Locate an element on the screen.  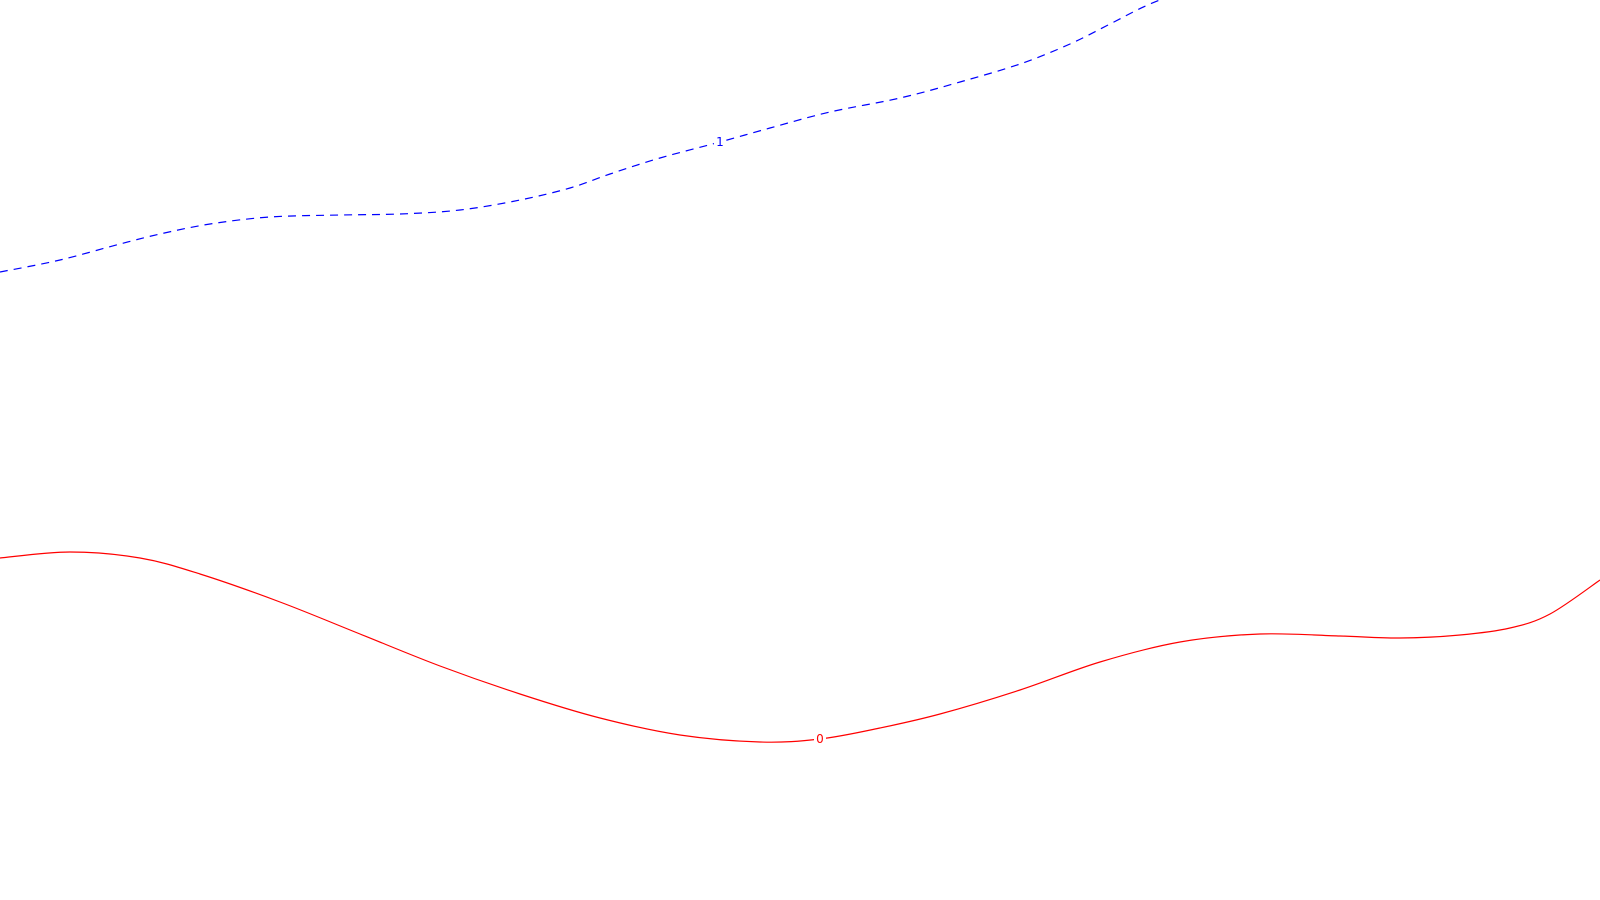
contour-level-label: 0 is located at coordinates (820, 739).